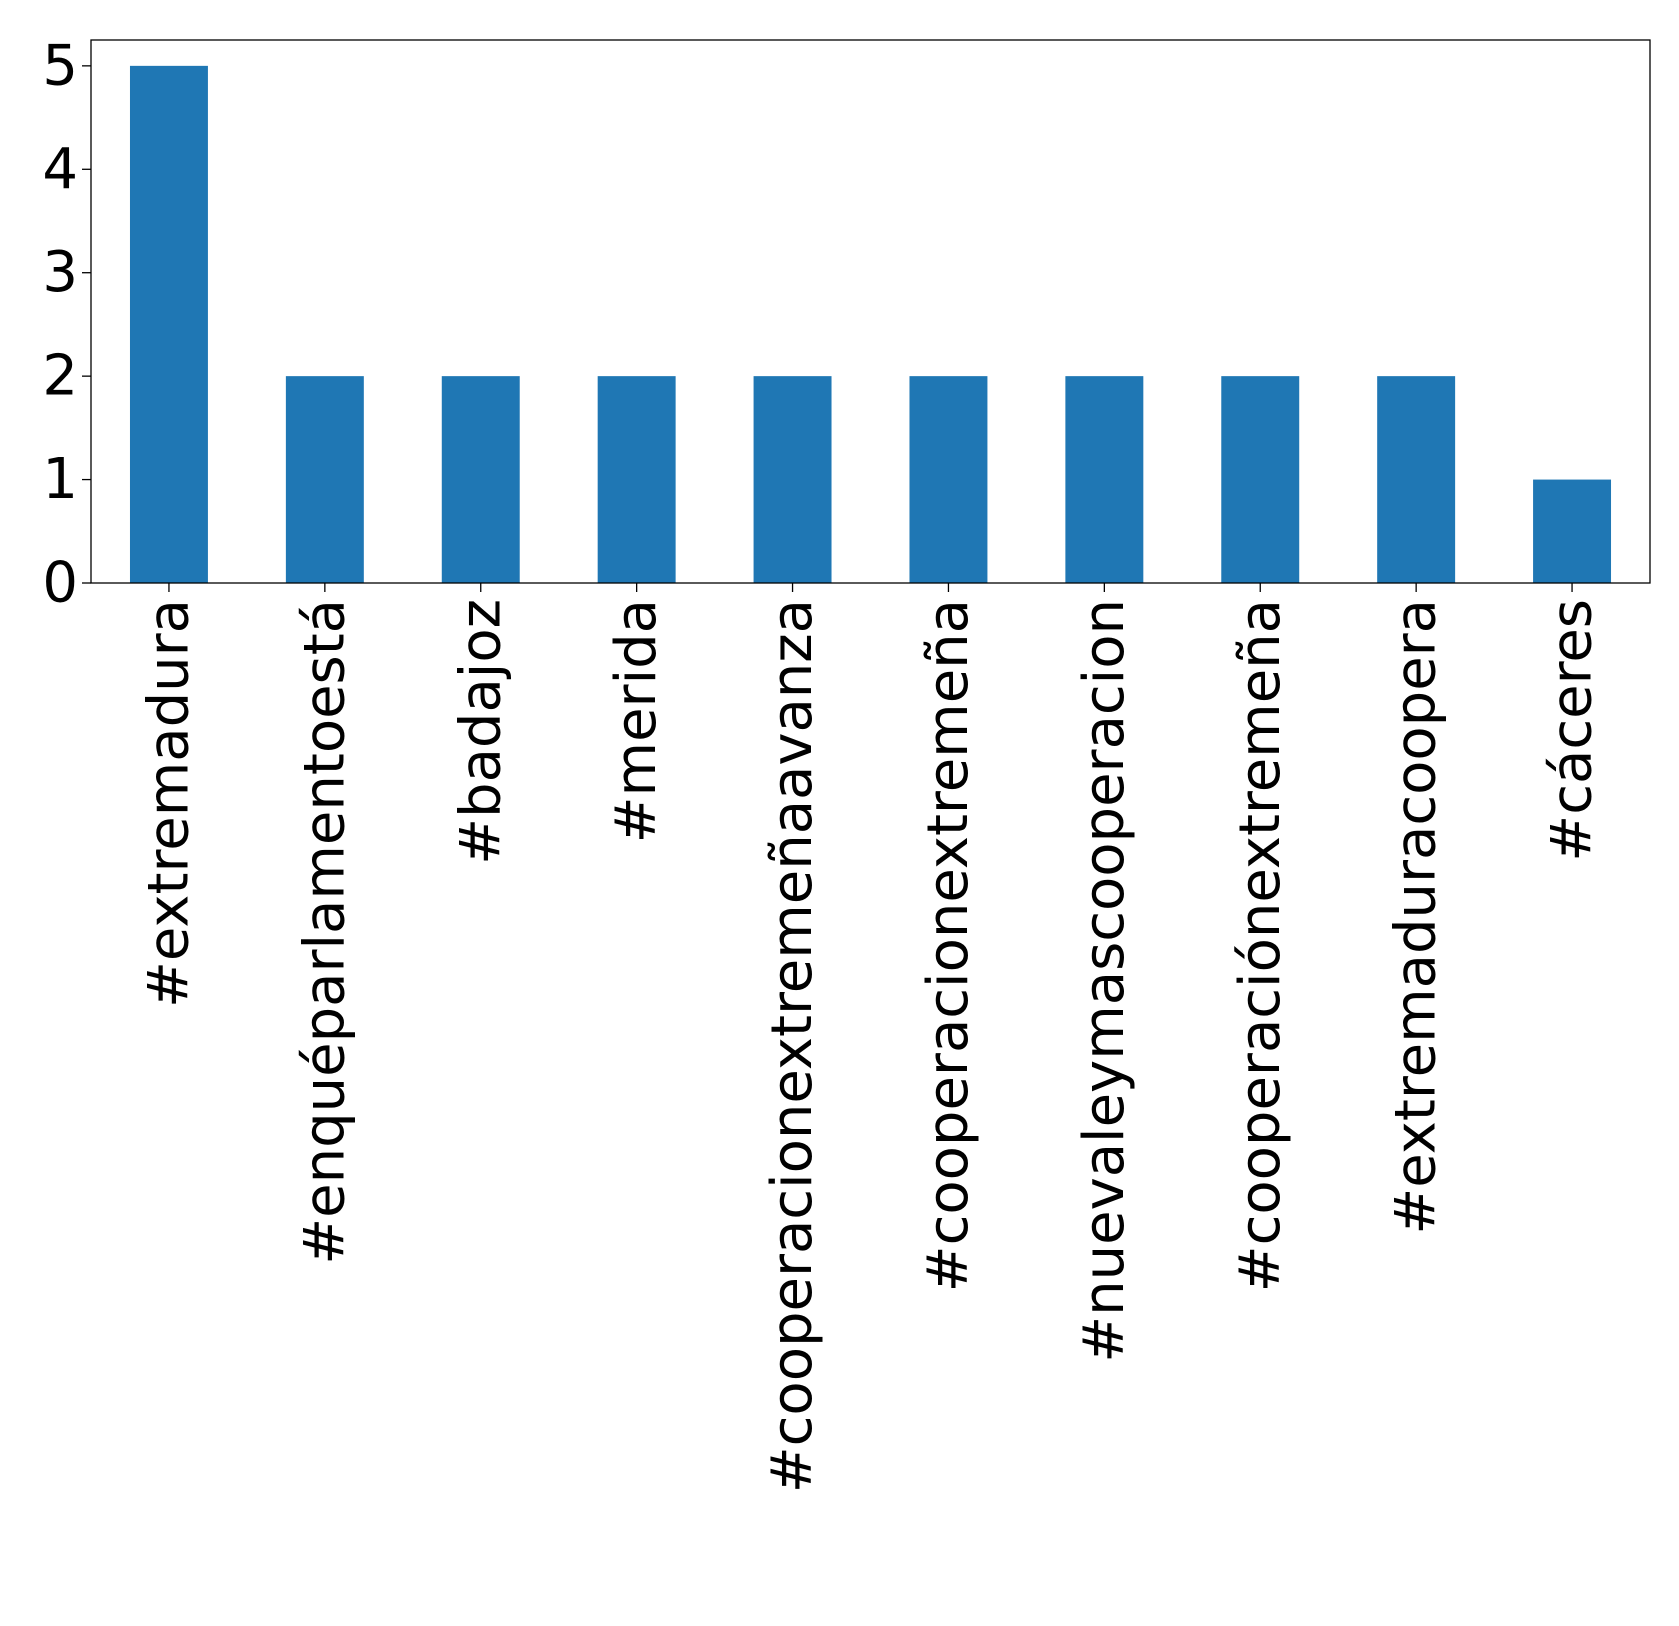  What do you see at coordinates (636, 721) in the screenshot?
I see `x-tick-label-3: #merida` at bounding box center [636, 721].